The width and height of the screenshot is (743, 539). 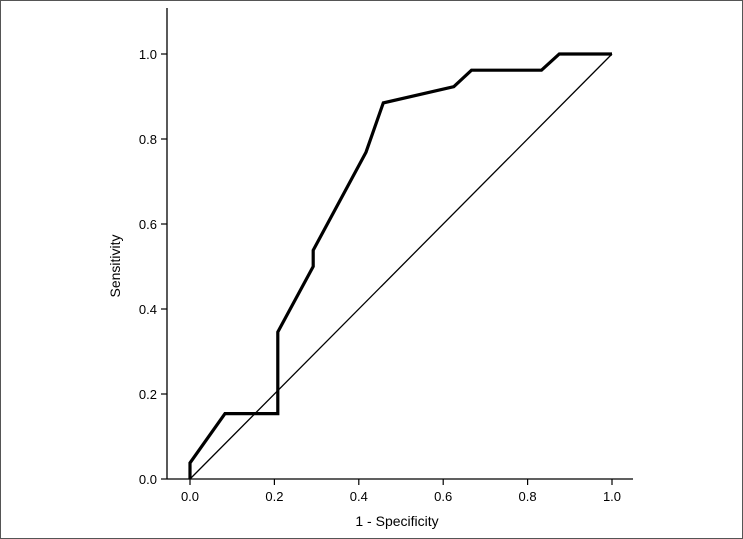 I want to click on y-tick-label: 0.4, so click(x=148, y=309).